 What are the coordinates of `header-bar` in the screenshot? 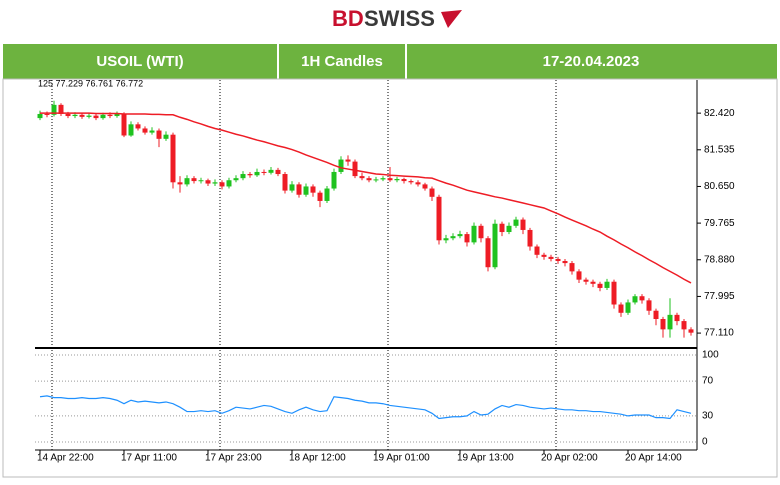 It's located at (390, 61).